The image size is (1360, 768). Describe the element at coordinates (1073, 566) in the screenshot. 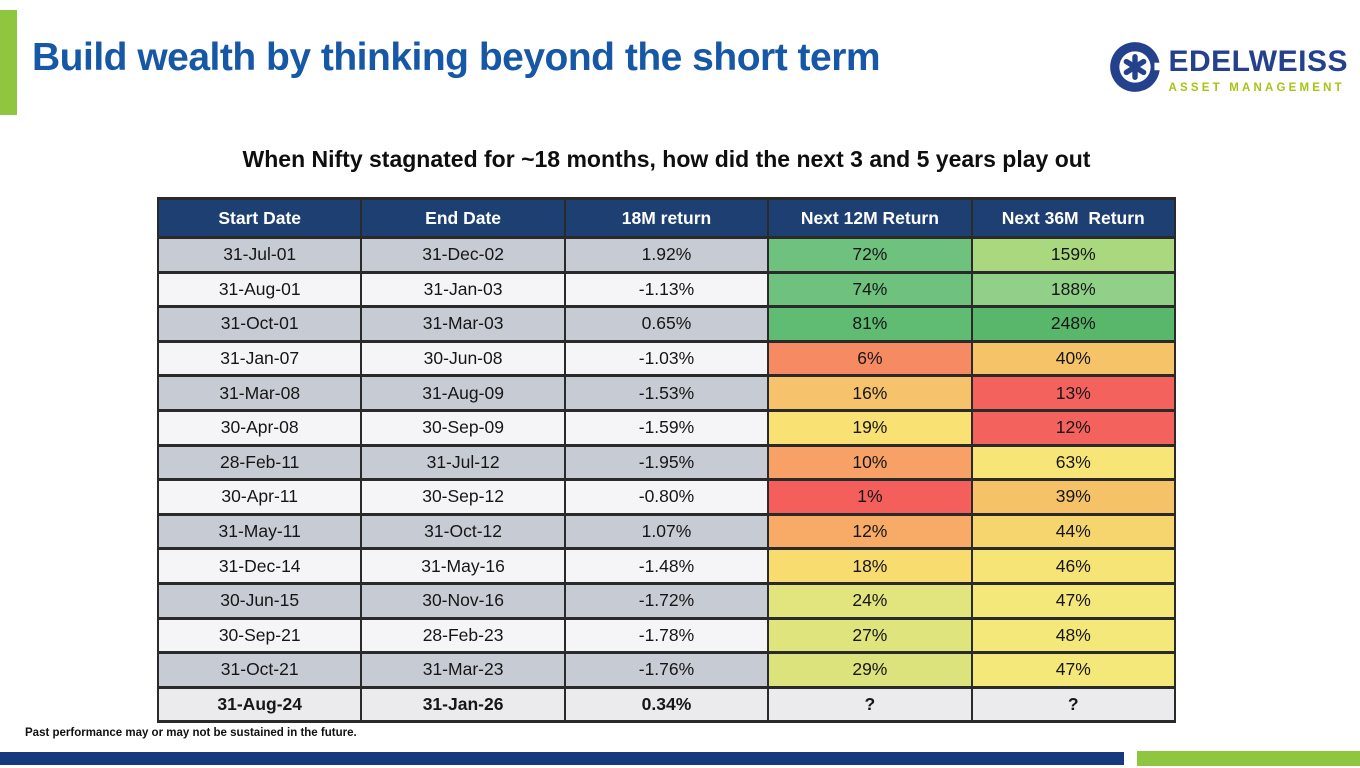

I see `cell-next-36m-return: 46%` at that location.